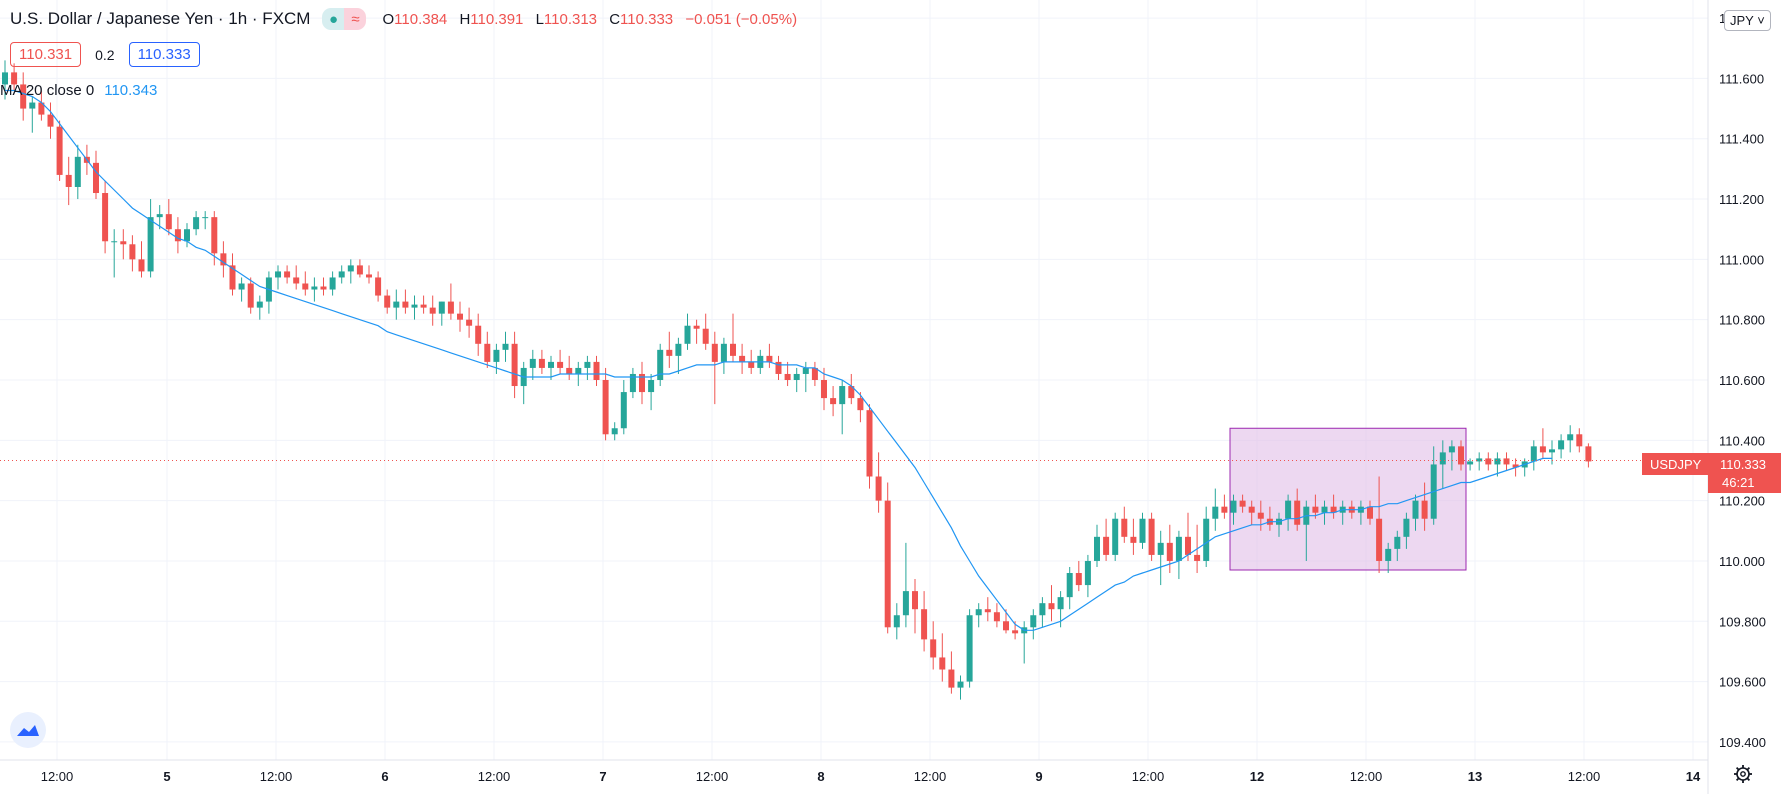 This screenshot has width=1781, height=794. What do you see at coordinates (47, 90) in the screenshot?
I see `ma-legend-label: MA 20 close 0` at bounding box center [47, 90].